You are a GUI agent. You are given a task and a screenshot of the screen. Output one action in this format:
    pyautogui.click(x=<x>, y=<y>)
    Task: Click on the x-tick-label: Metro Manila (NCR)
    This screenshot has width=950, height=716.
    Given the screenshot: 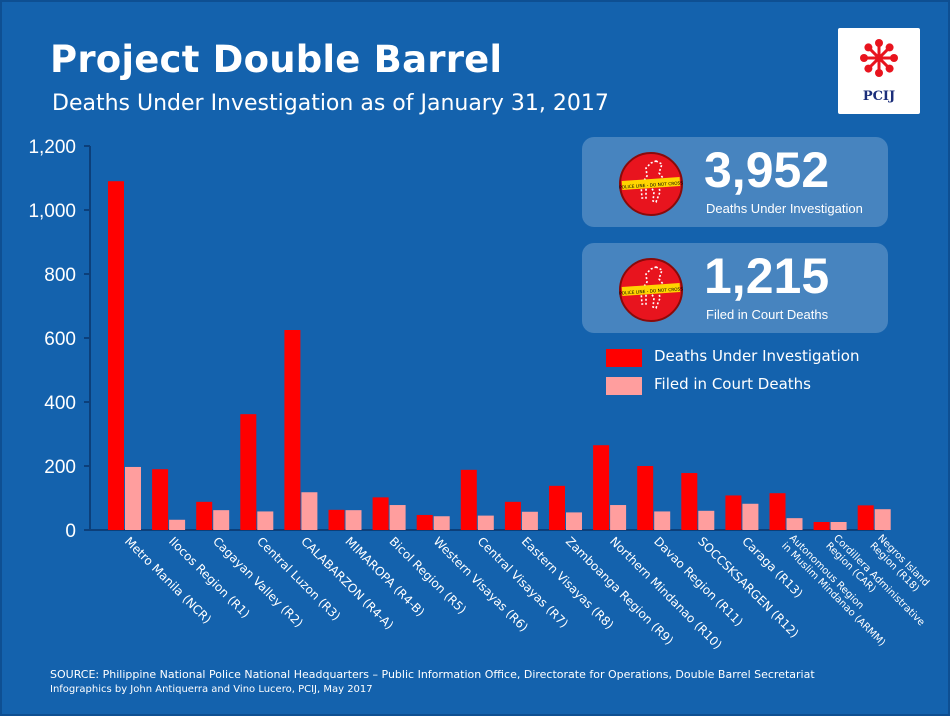 What is the action you would take?
    pyautogui.click(x=168, y=580)
    